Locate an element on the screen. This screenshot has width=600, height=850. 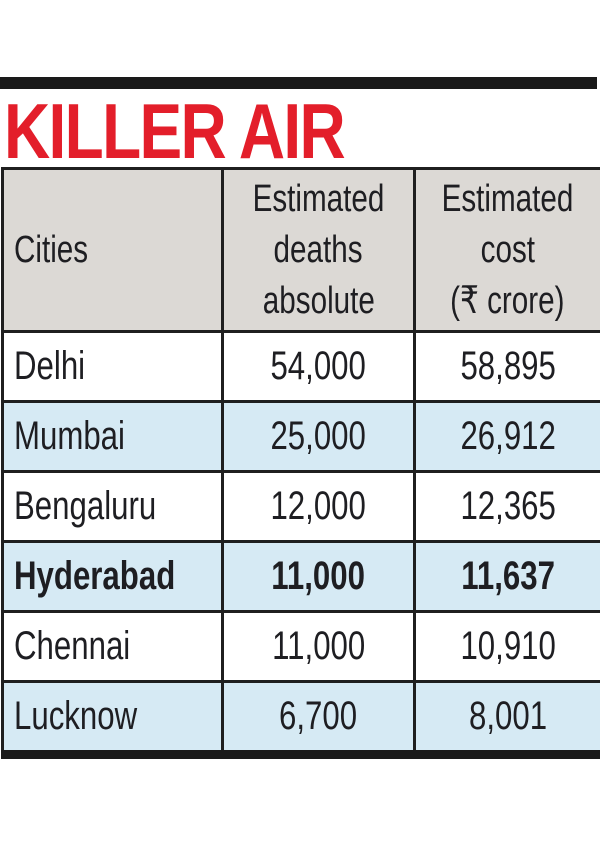
deaths-cell-text: 25,000 is located at coordinates (318, 436).